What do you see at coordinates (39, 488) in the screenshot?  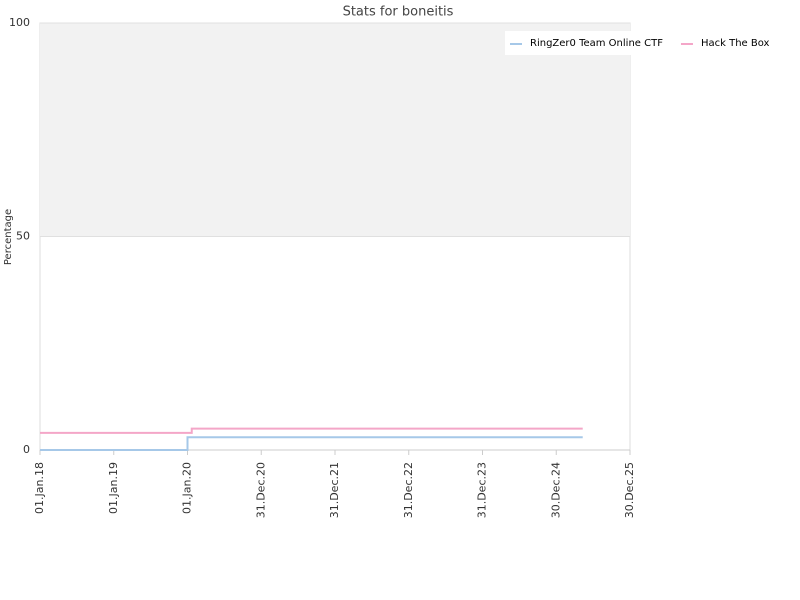 I see `x-tick-label: 01.Jan.18` at bounding box center [39, 488].